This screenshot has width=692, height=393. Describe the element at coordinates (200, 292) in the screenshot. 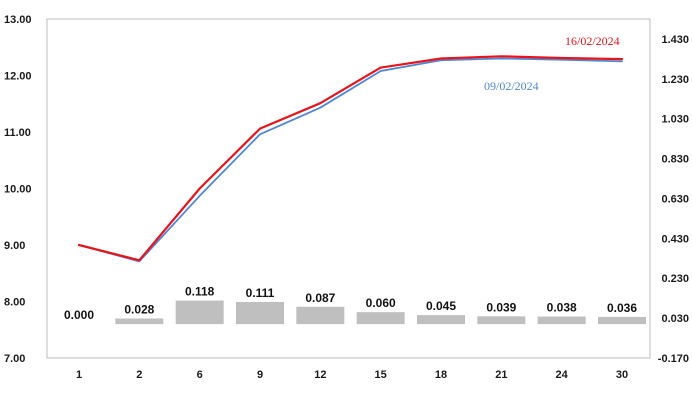

I see `bar-value-label: 0.118` at that location.